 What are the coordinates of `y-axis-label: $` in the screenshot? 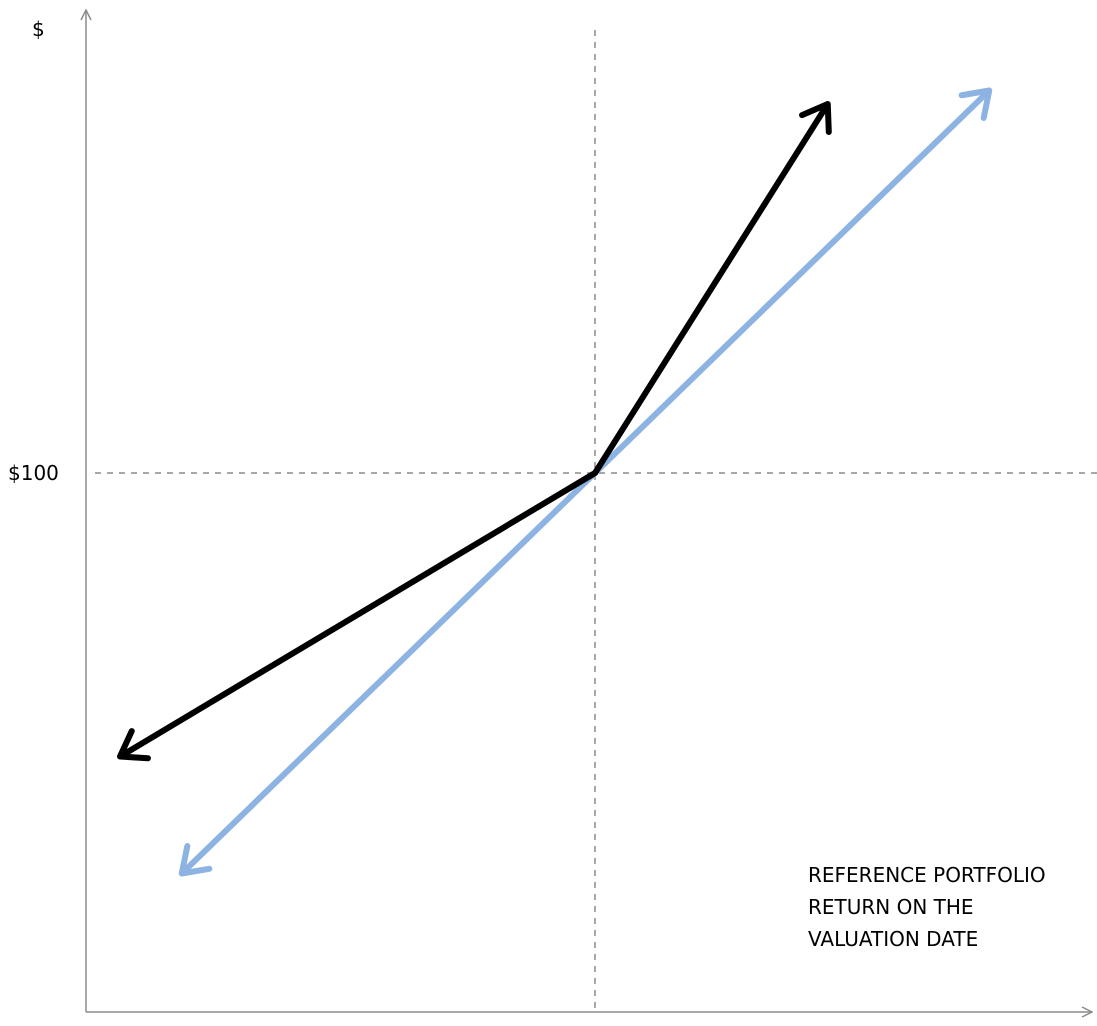 It's located at (38, 29).